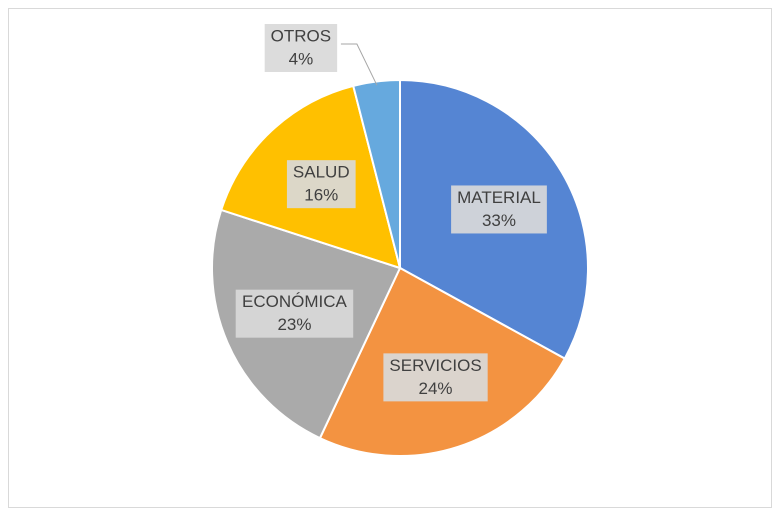 This screenshot has height=516, width=780. I want to click on data-label: ECONÓMICA 23%, so click(294, 313).